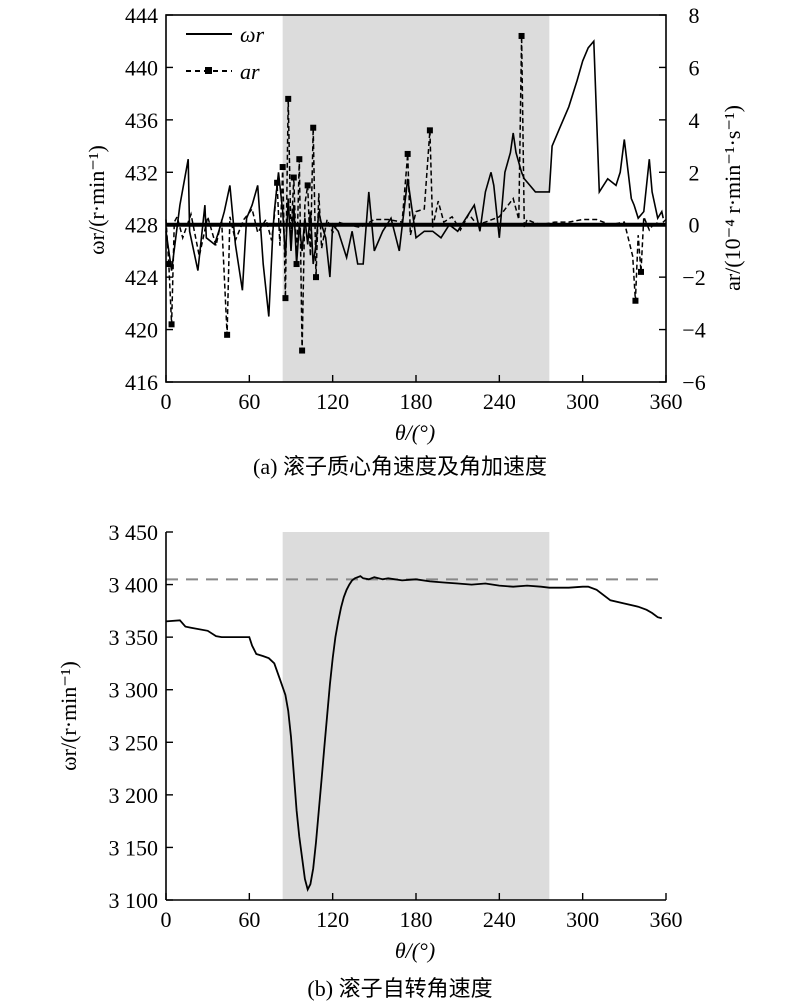  What do you see at coordinates (250, 71) in the screenshot?
I see `legend-label-a: ar` at bounding box center [250, 71].